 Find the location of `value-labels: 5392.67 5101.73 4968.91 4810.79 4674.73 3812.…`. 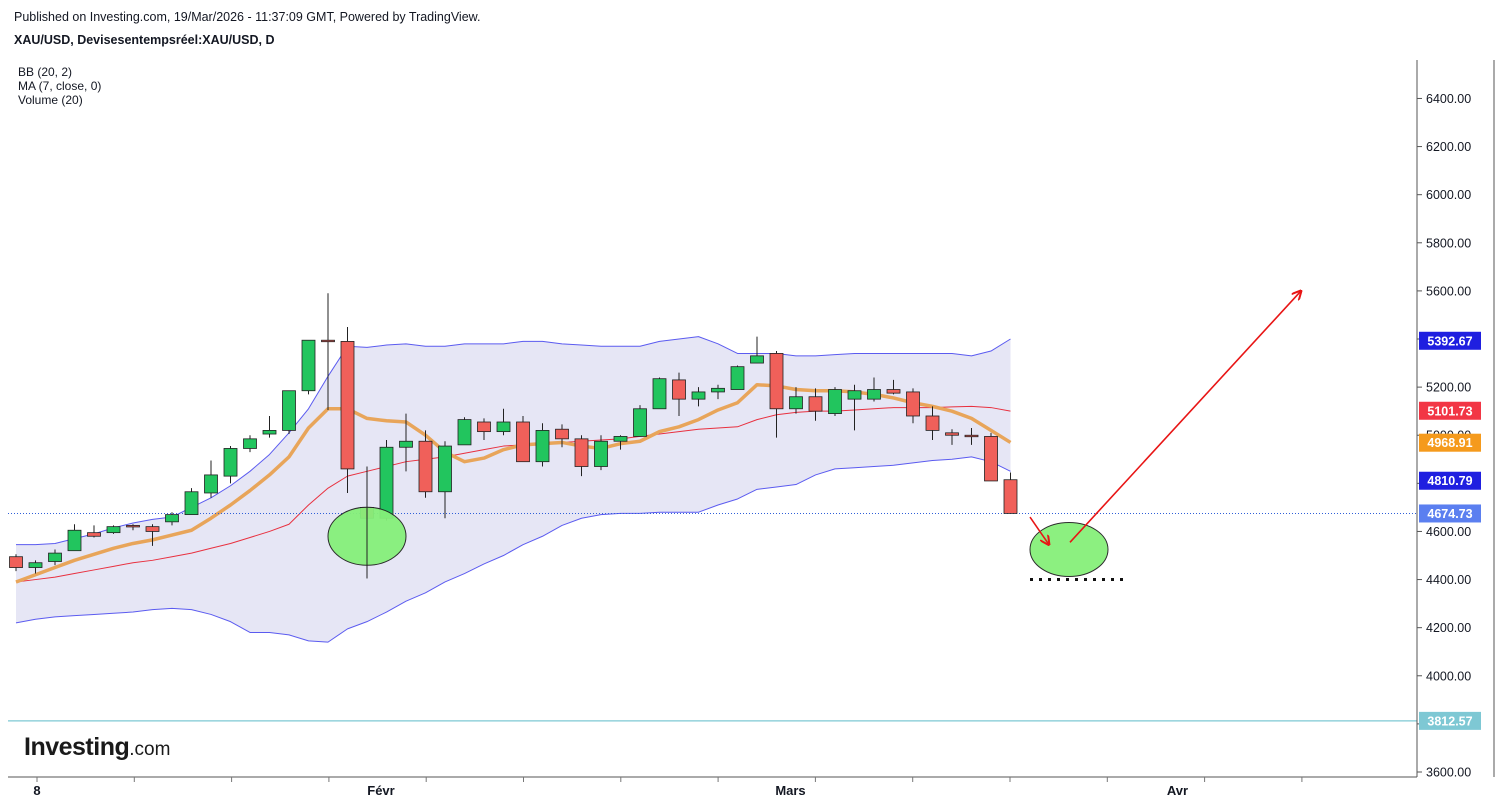

value-labels: 5392.67 5101.73 4968.91 4810.79 4674.73 3812.… is located at coordinates (1450, 530).